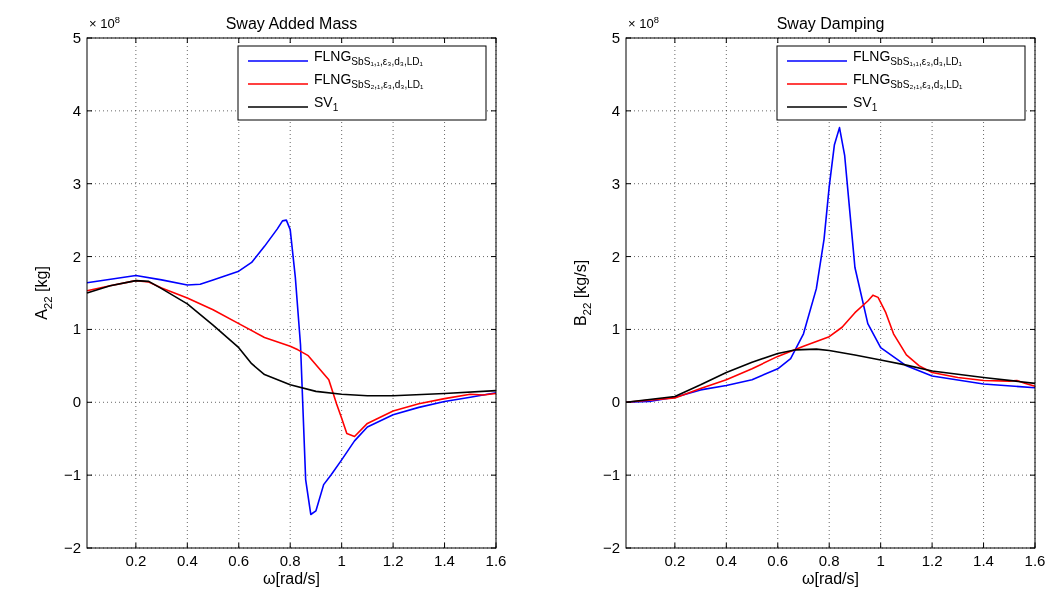 This screenshot has height=596, width=1057. What do you see at coordinates (830, 23) in the screenshot?
I see `chart-title: Sway Damping` at bounding box center [830, 23].